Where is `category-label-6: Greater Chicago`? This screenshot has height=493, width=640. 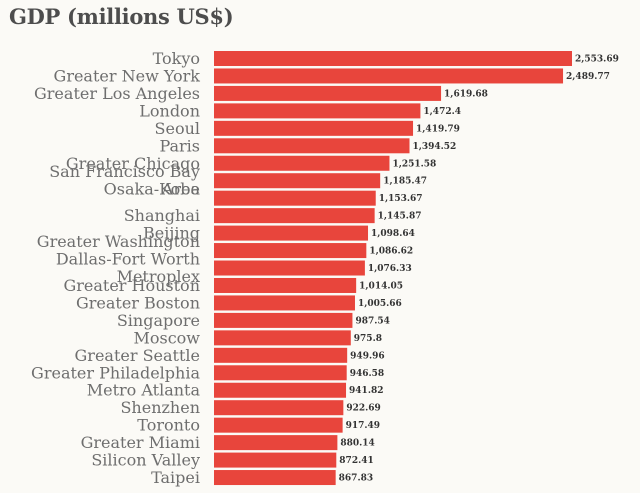 category-label-6: Greater Chicago is located at coordinates (133, 163).